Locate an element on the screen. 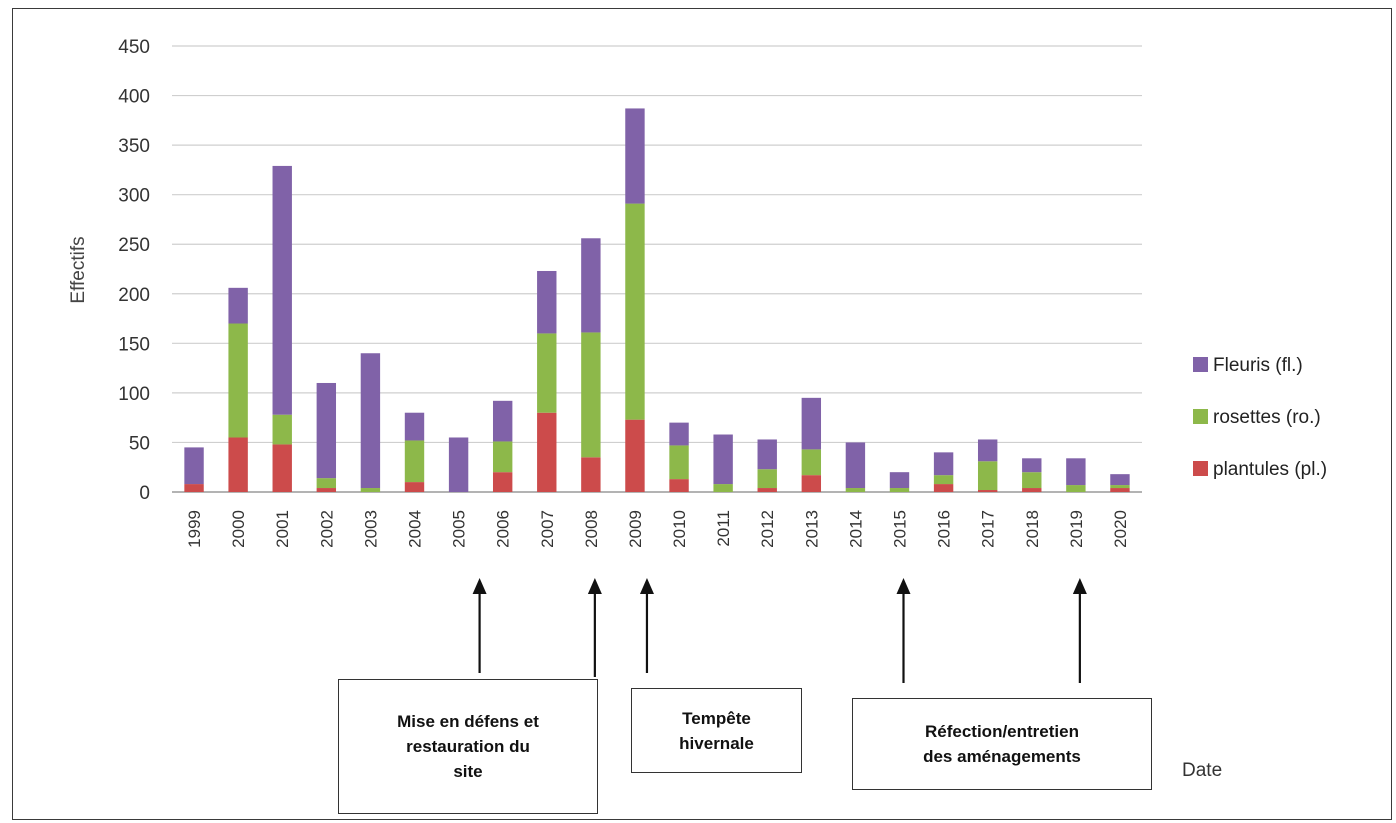 This screenshot has width=1396, height=823. bar-2012-plantules is located at coordinates (767, 490).